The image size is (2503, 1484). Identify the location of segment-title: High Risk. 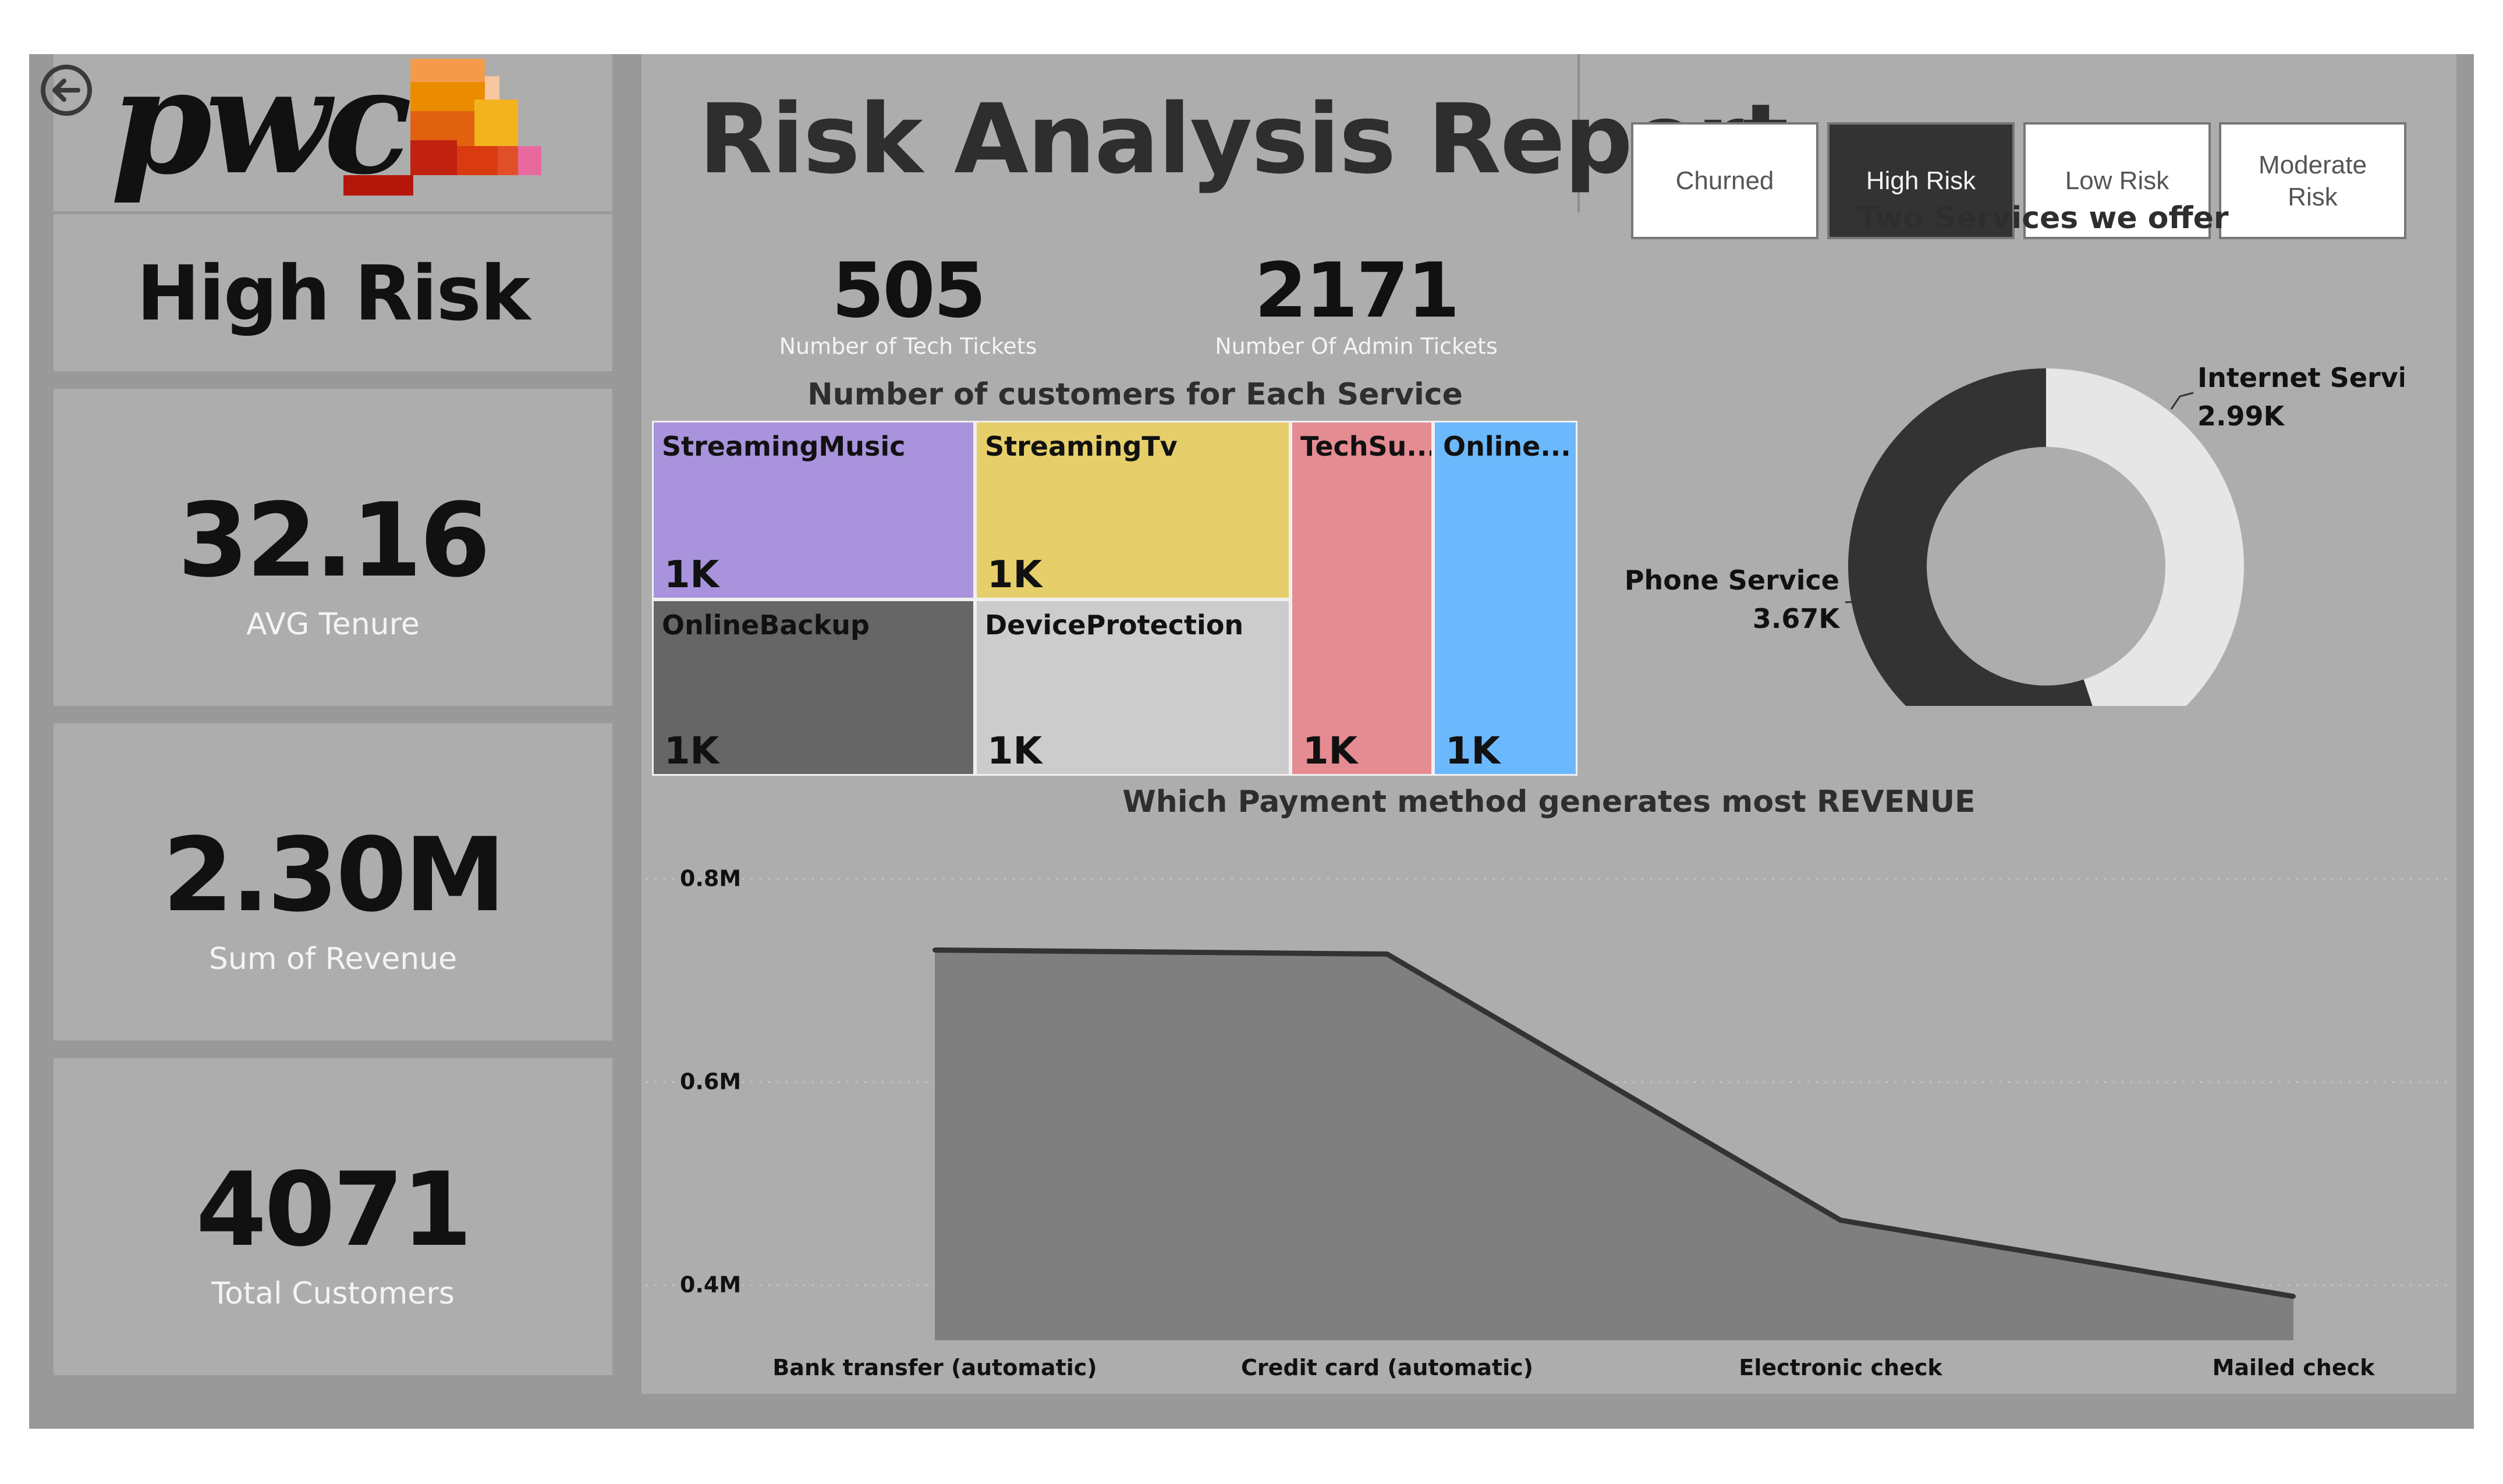
(333, 293).